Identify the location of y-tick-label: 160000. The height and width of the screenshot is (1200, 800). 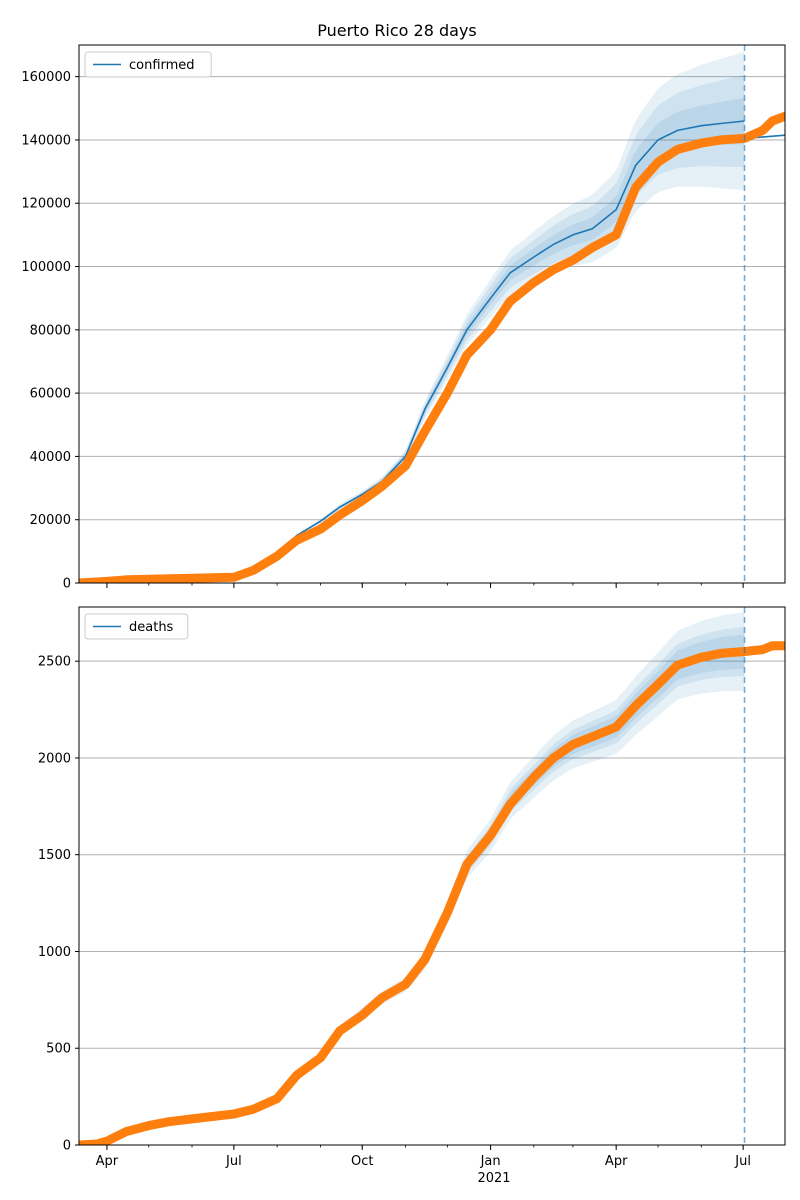
(46, 77).